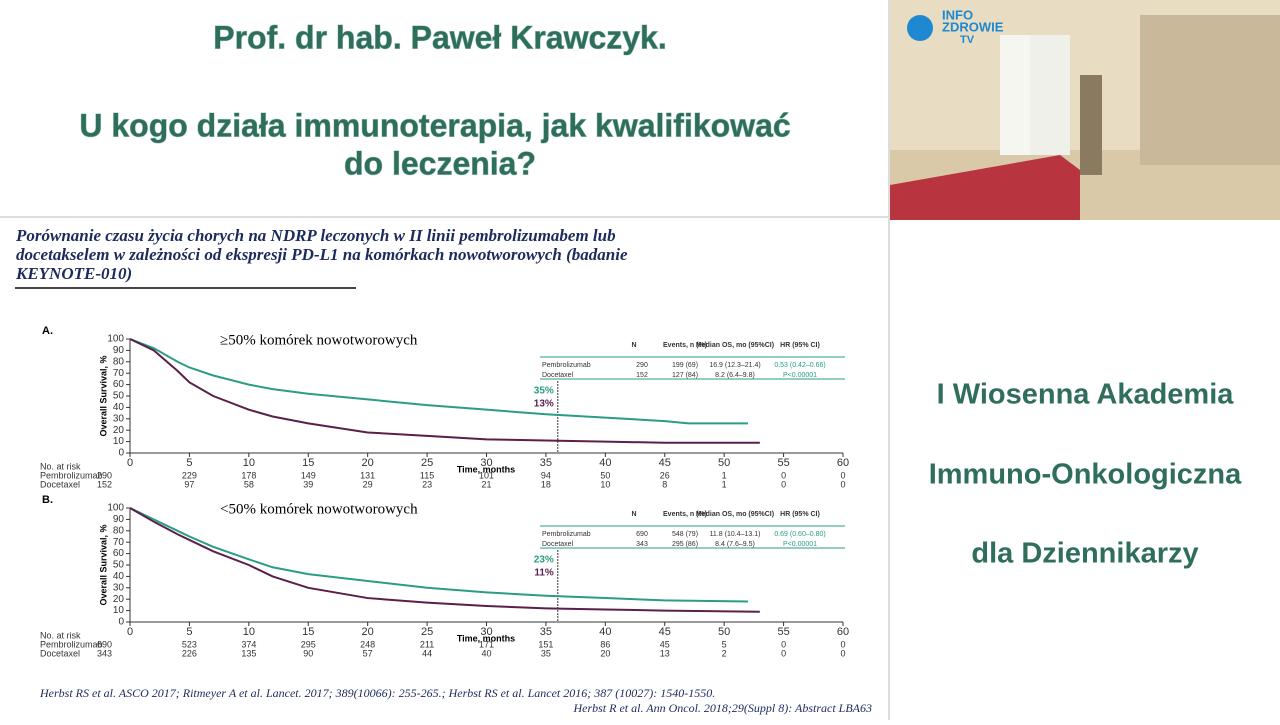  I want to click on table-cell: P<0.00001, so click(800, 544).